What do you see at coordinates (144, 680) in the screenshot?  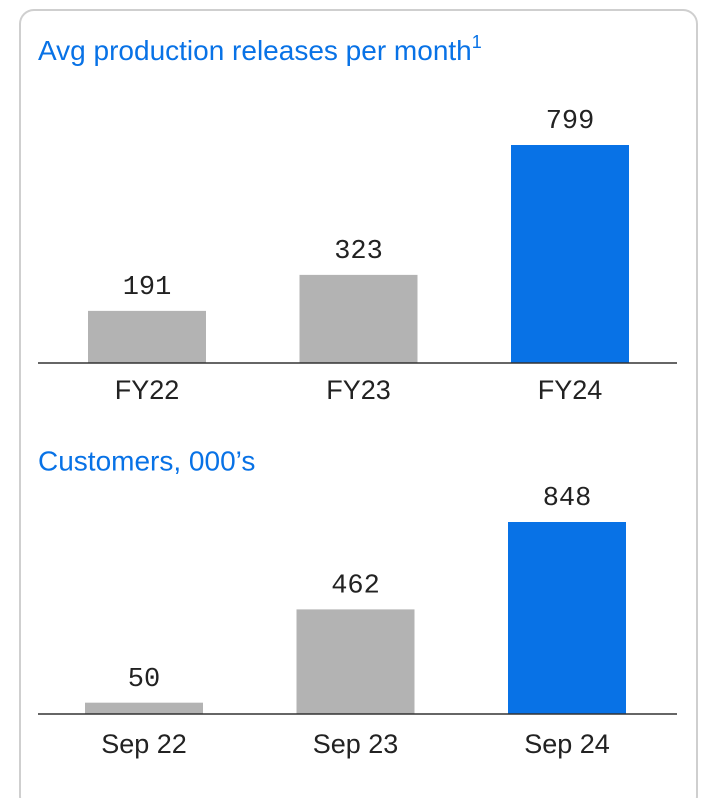 I see `value-label: 50` at bounding box center [144, 680].